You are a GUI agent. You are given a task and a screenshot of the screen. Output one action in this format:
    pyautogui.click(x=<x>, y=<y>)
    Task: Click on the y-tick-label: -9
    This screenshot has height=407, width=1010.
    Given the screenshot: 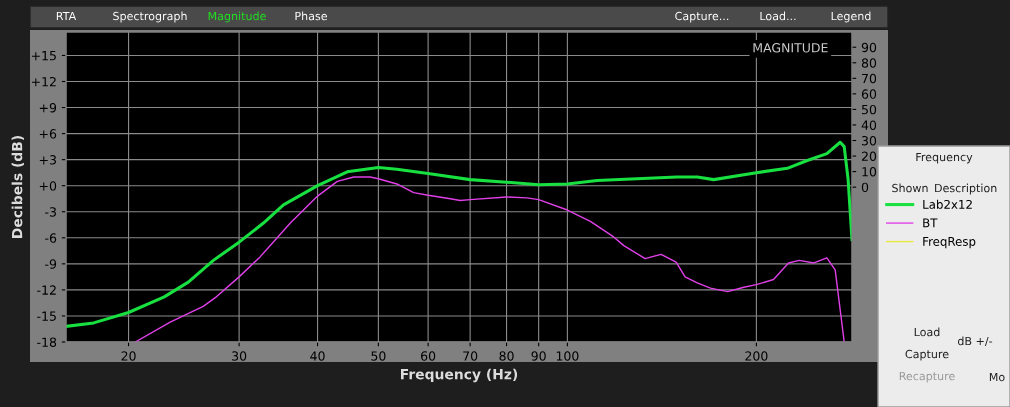 What is the action you would take?
    pyautogui.click(x=51, y=264)
    